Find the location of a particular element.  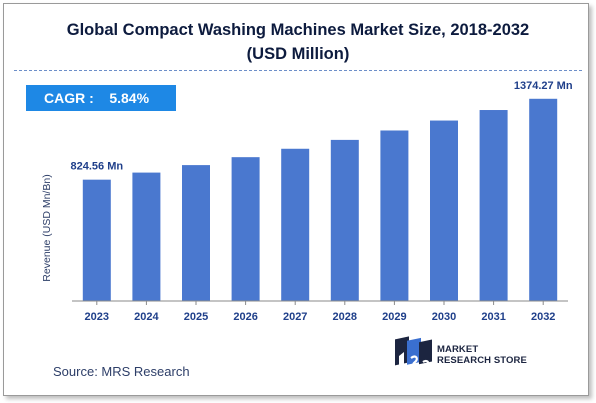

bar-2032 is located at coordinates (543, 200).